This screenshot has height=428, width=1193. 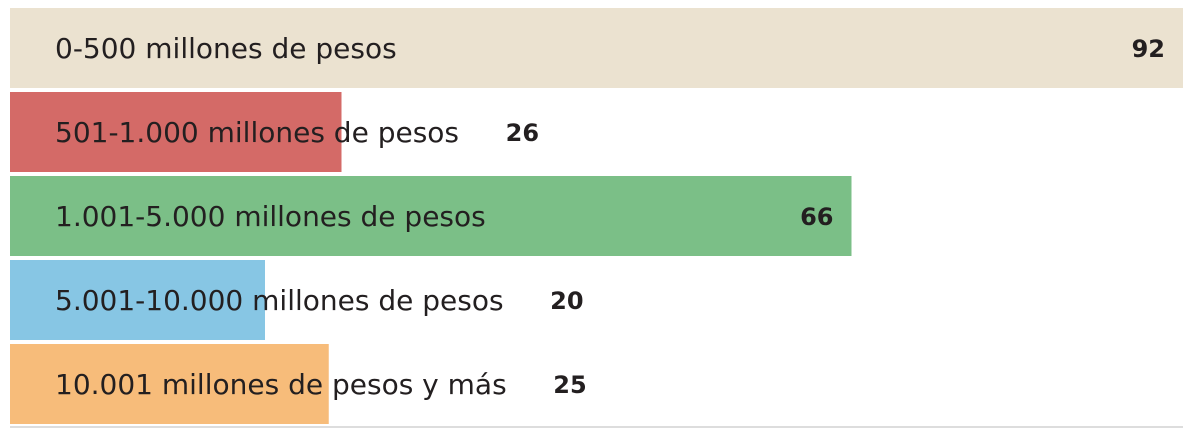 I want to click on category-label: 1.001-5.000 millones de pesos, so click(x=270, y=216).